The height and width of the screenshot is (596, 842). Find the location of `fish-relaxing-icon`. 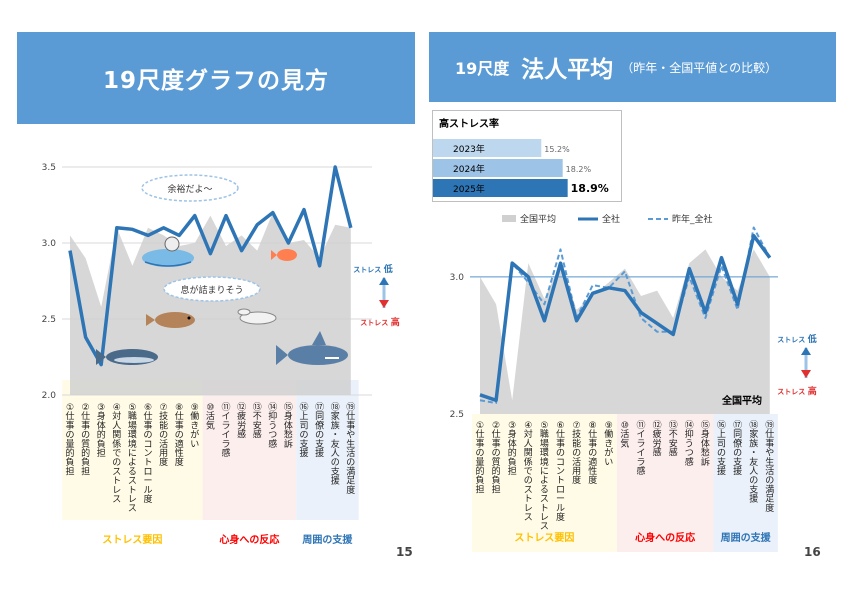

fish-relaxing-icon is located at coordinates (168, 251).